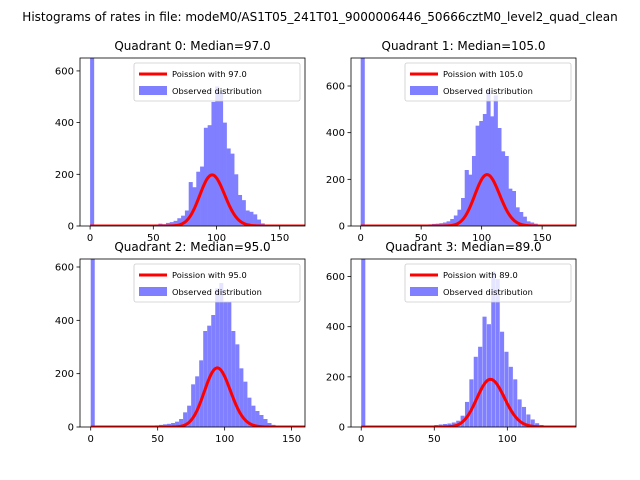  Describe the element at coordinates (217, 82) in the screenshot. I see `legend: Poission with 97.0 Observed distribution` at that location.